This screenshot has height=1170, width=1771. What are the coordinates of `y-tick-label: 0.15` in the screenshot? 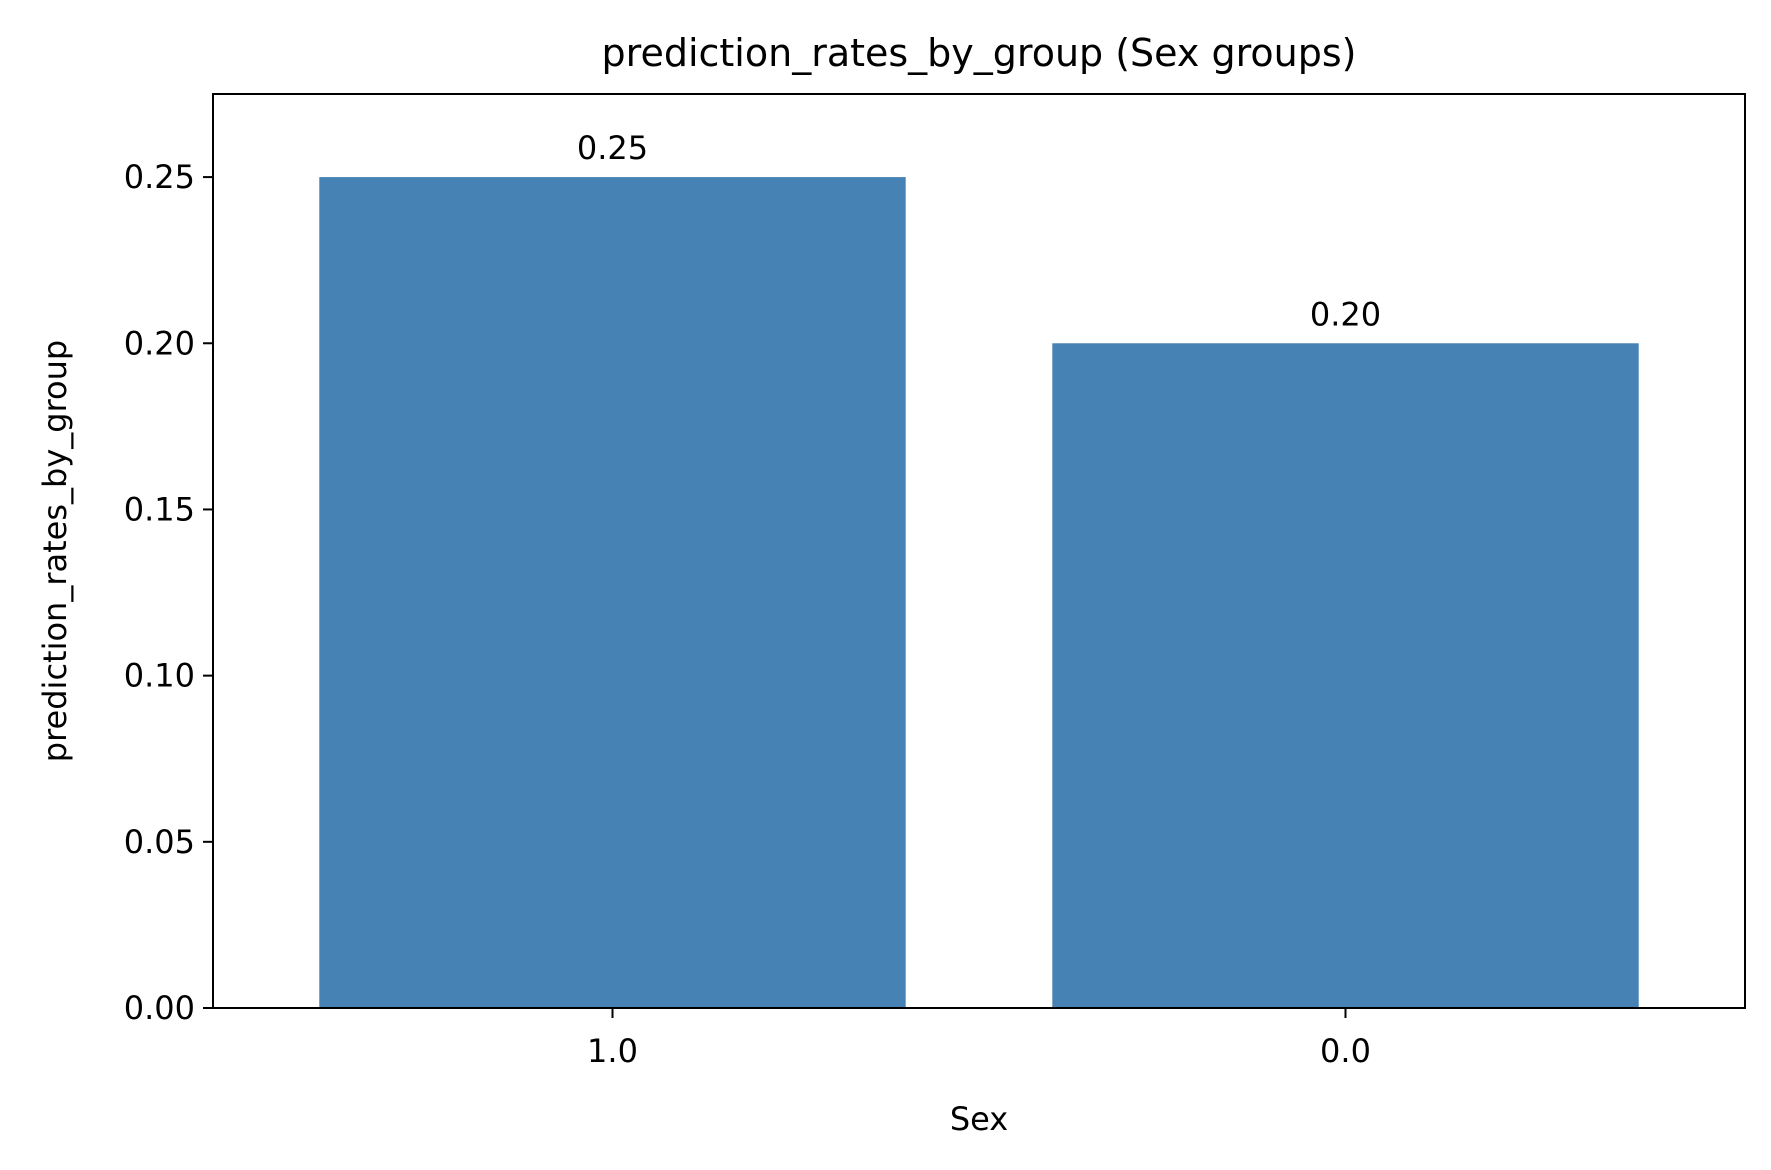 It's located at (159, 509).